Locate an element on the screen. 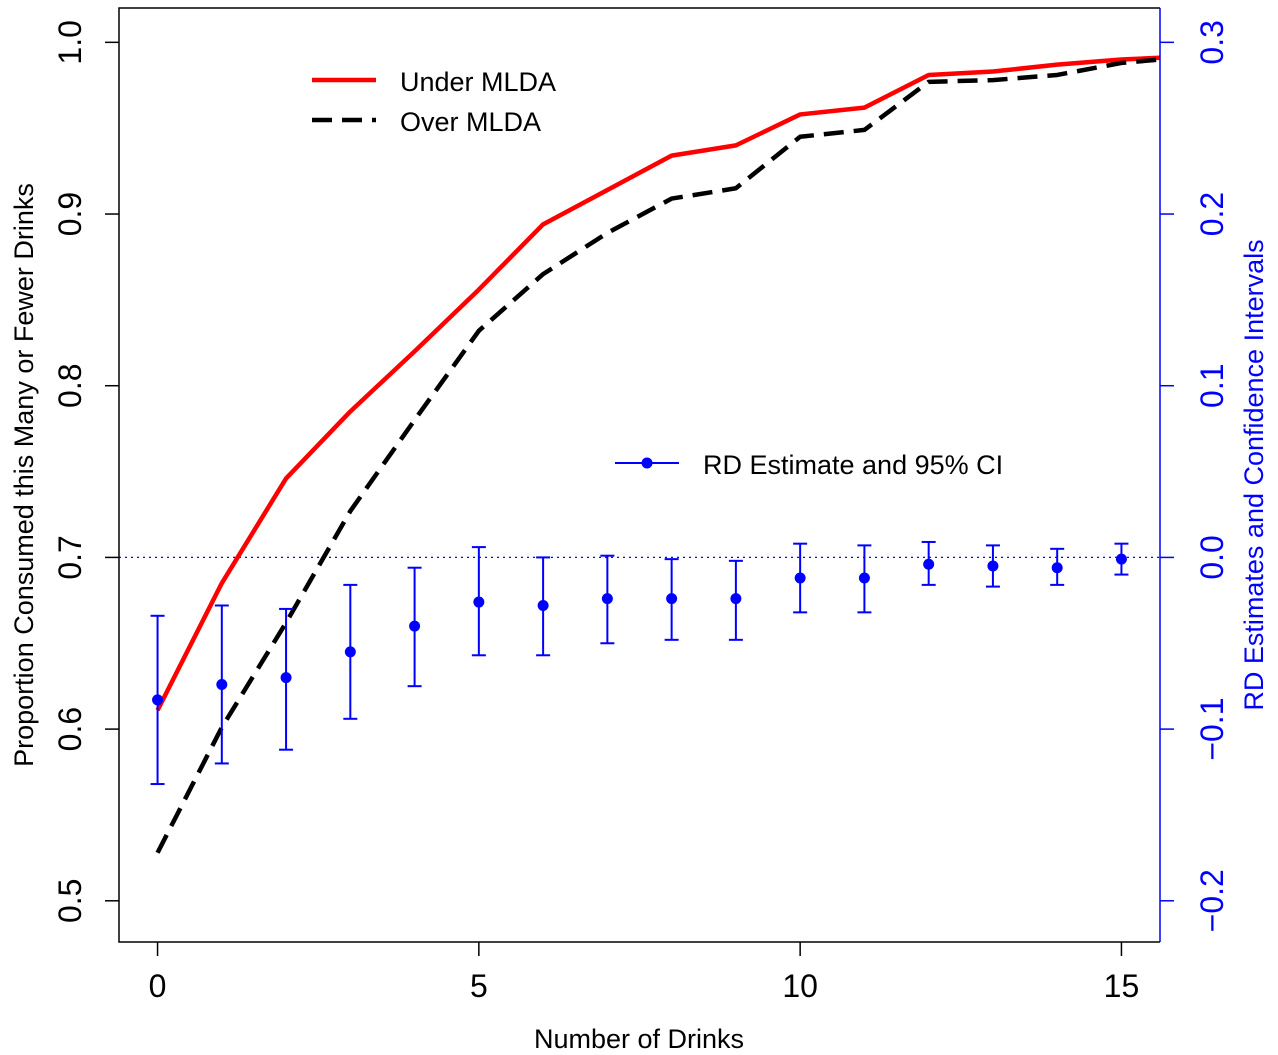 The image size is (1278, 1055). x-tick-label: 15 is located at coordinates (1122, 986).